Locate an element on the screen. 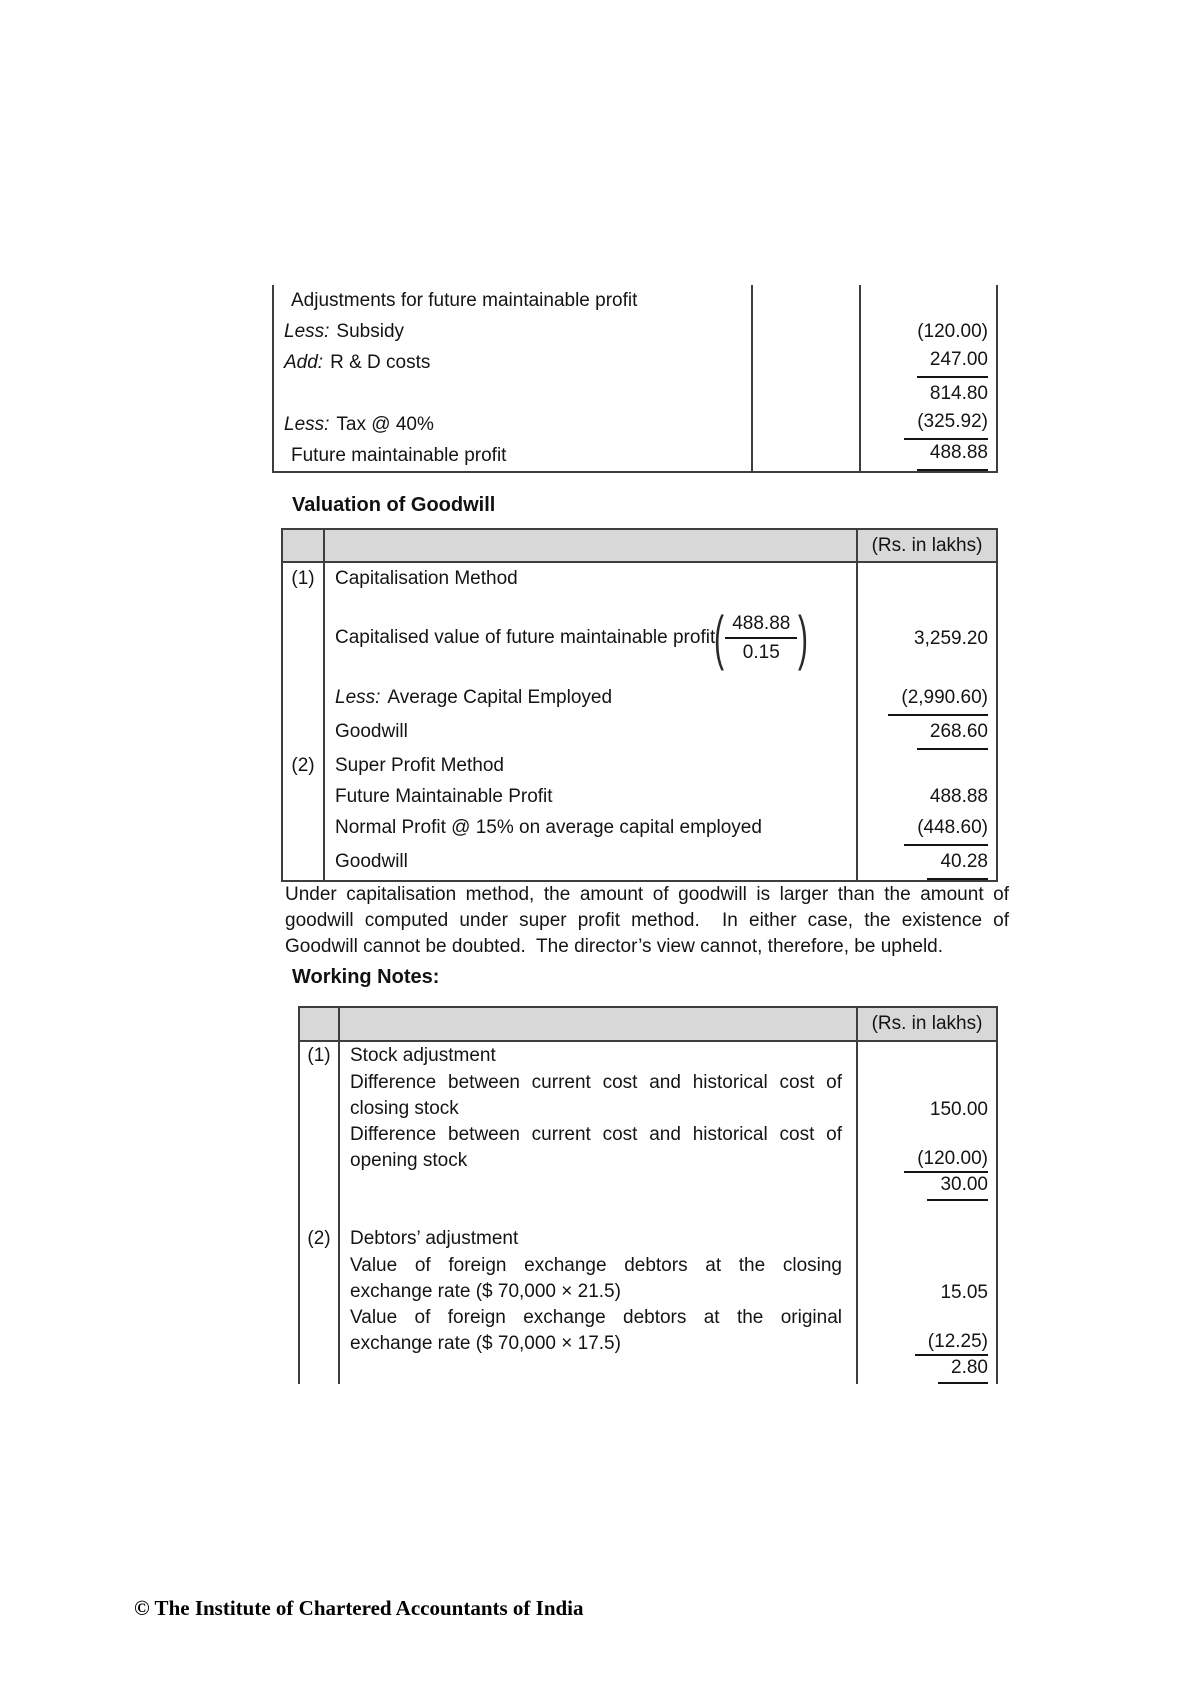 The width and height of the screenshot is (1191, 1684). row-value: 247.00 is located at coordinates (952, 361).